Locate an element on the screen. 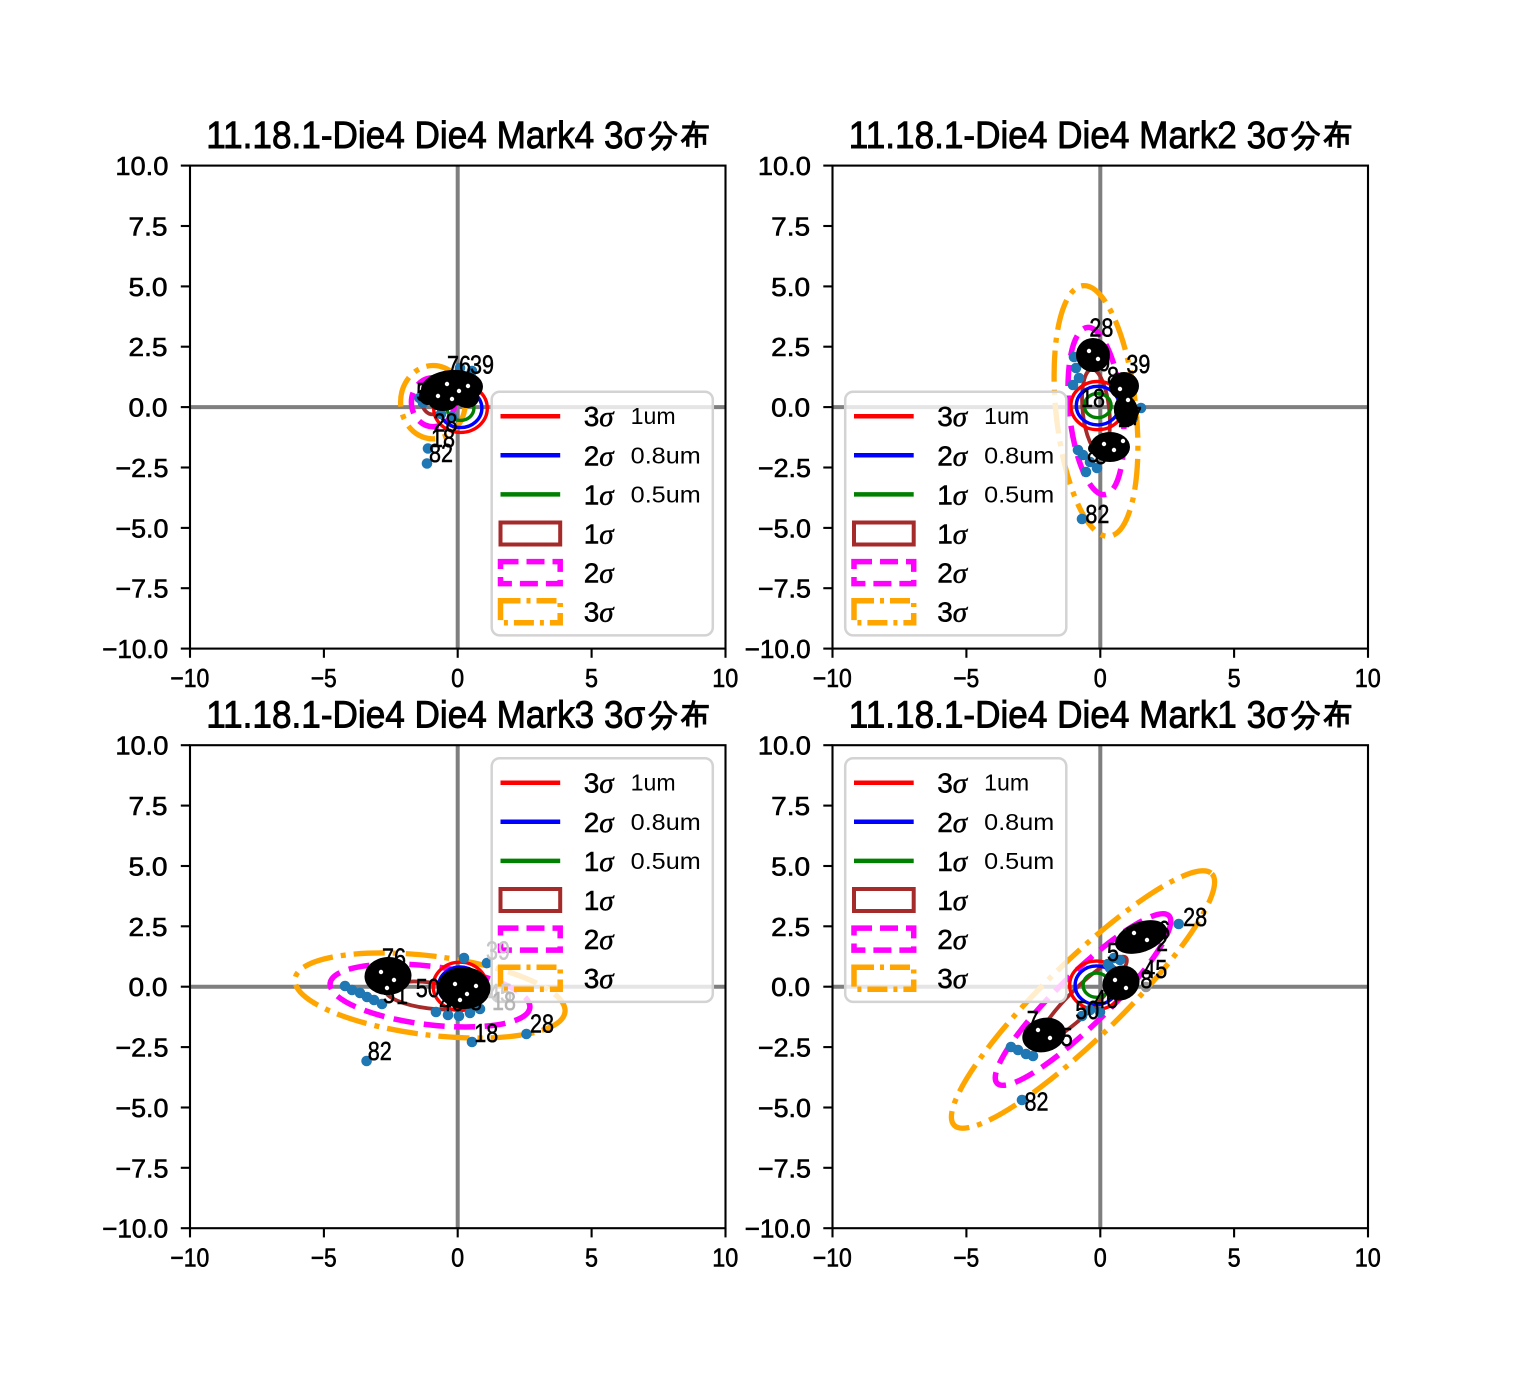 The width and height of the screenshot is (1520, 1385). svg-text: 50 is located at coordinates (428, 988).